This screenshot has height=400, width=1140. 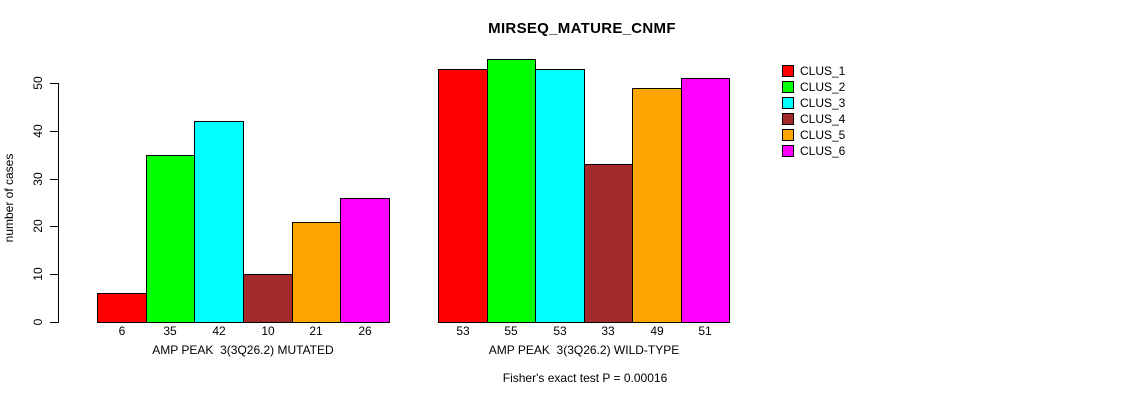 I want to click on chart-title: MIRSEQ_MATURE_CNMF, so click(x=582, y=28).